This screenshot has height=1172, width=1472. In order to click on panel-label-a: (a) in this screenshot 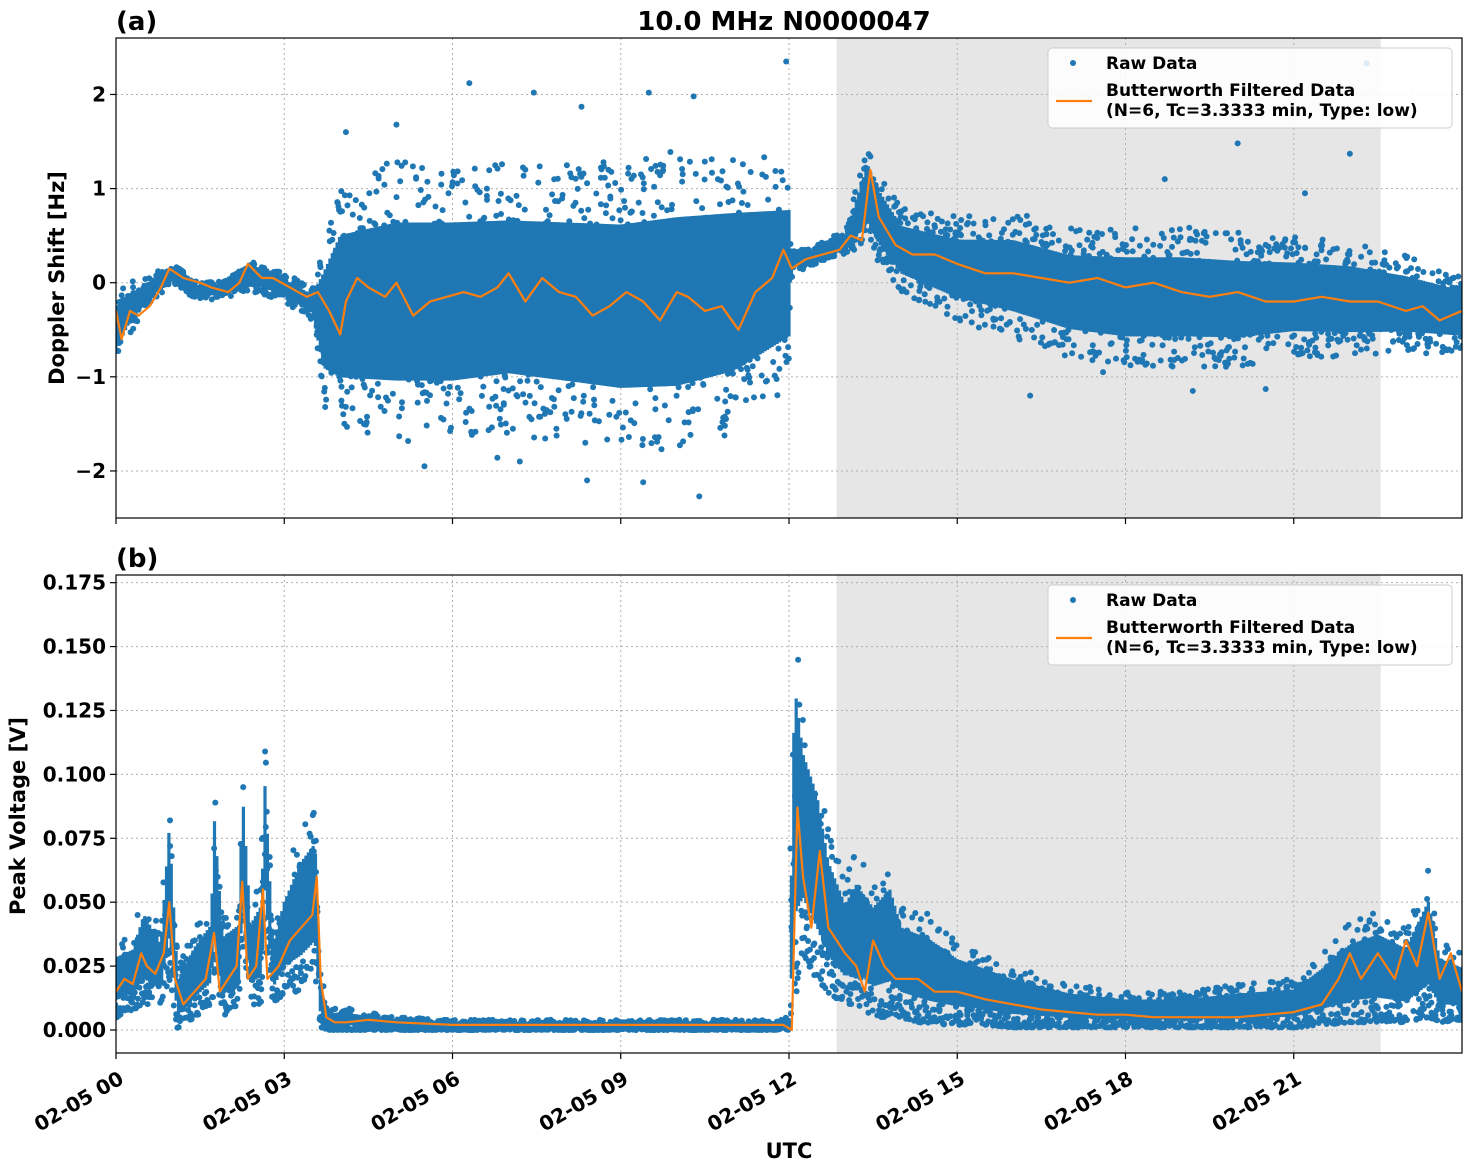, I will do `click(136, 22)`.